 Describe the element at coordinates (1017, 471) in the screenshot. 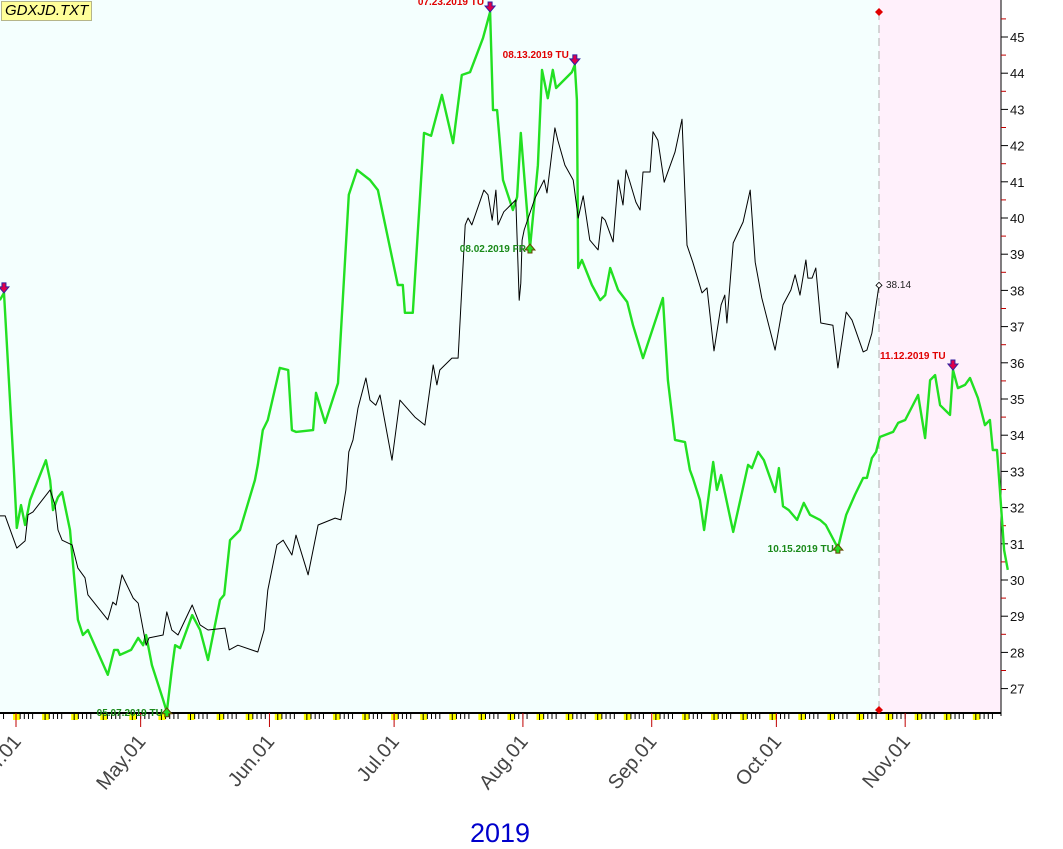

I see `y-tick-label: 33` at that location.